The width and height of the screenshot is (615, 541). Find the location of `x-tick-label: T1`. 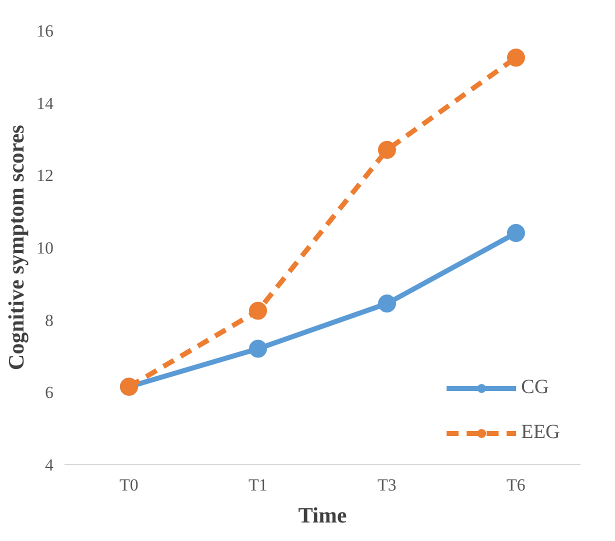

x-tick-label: T1 is located at coordinates (258, 485).